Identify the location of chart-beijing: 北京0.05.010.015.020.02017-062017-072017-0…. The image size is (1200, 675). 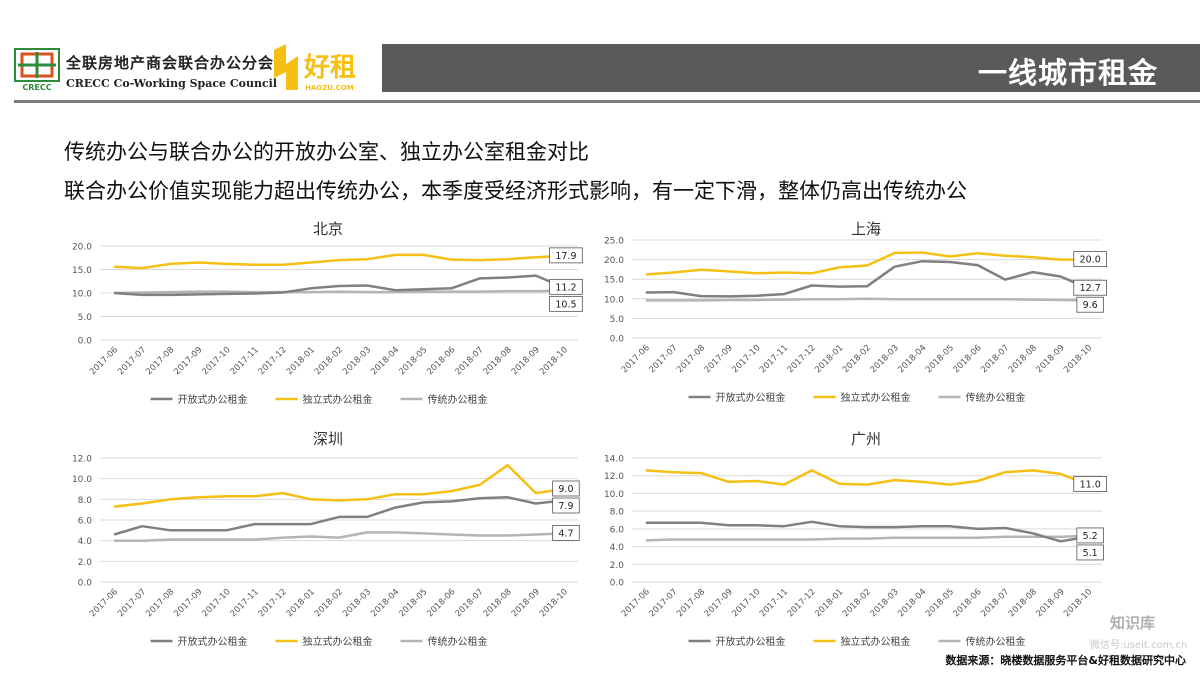
(327, 313).